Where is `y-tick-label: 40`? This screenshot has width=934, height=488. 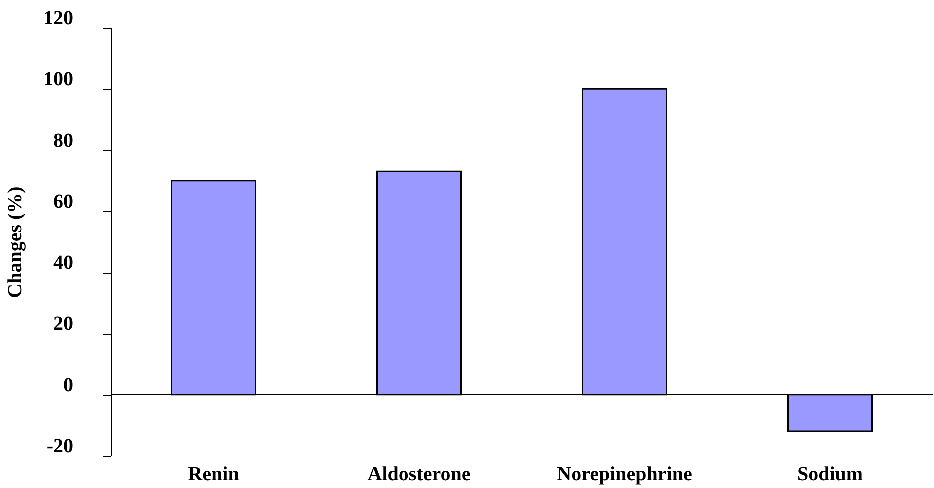 y-tick-label: 40 is located at coordinates (64, 263).